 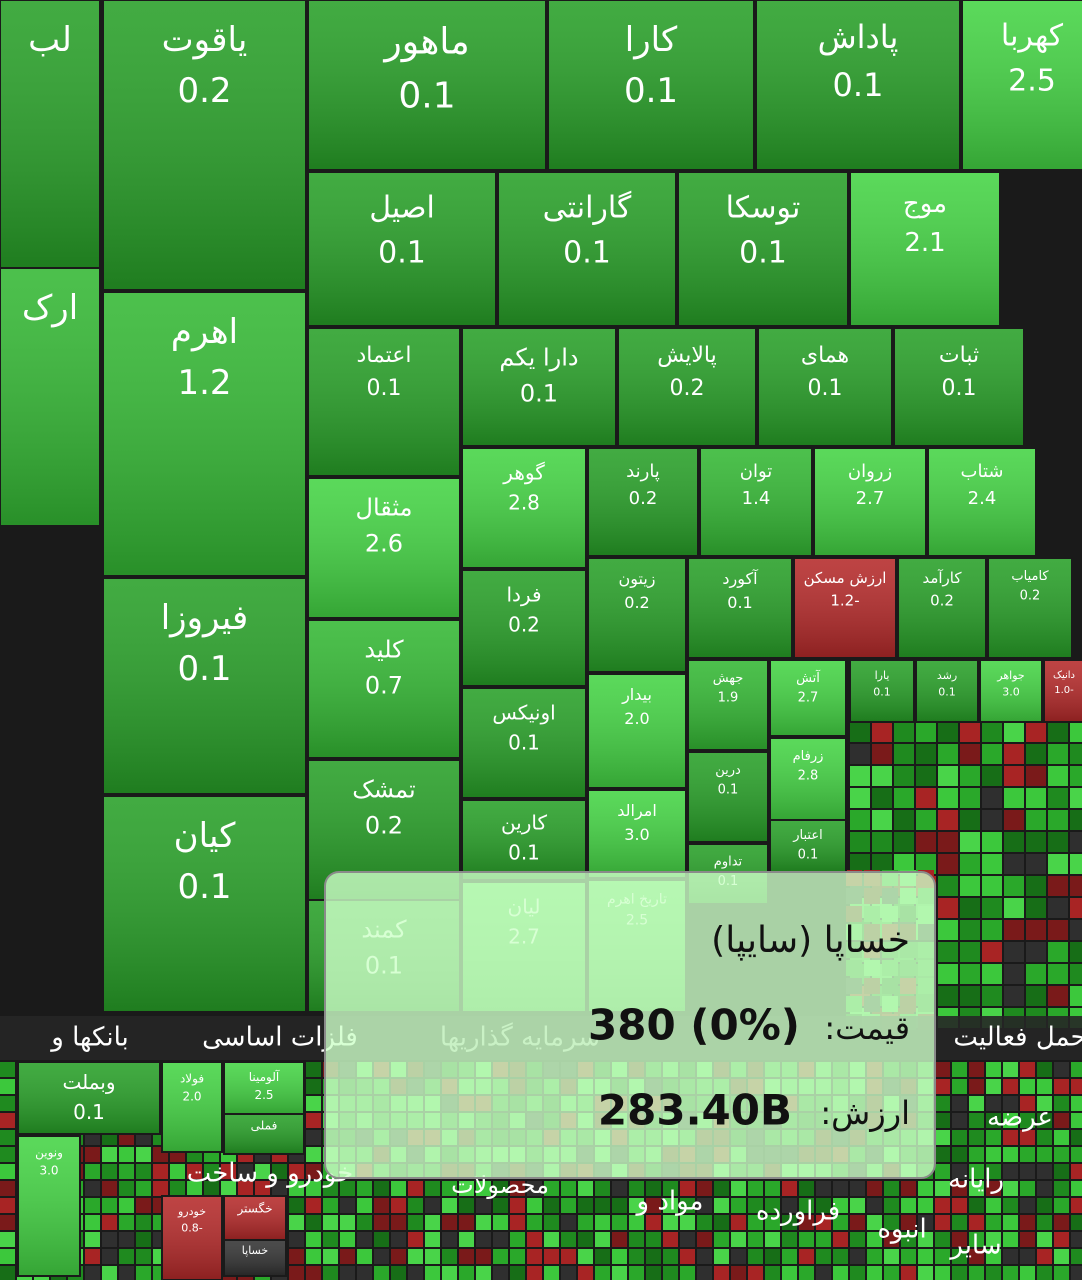 I want to click on sector-label: حمل فعالیت, so click(x=1017, y=1038).